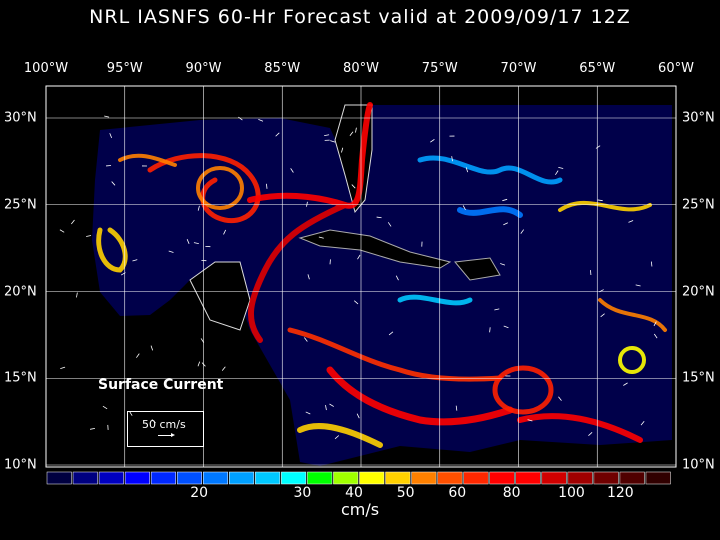 Image resolution: width=720 pixels, height=540 pixels. Describe the element at coordinates (457, 493) in the screenshot. I see `colorbar-tick-label: 60` at that location.